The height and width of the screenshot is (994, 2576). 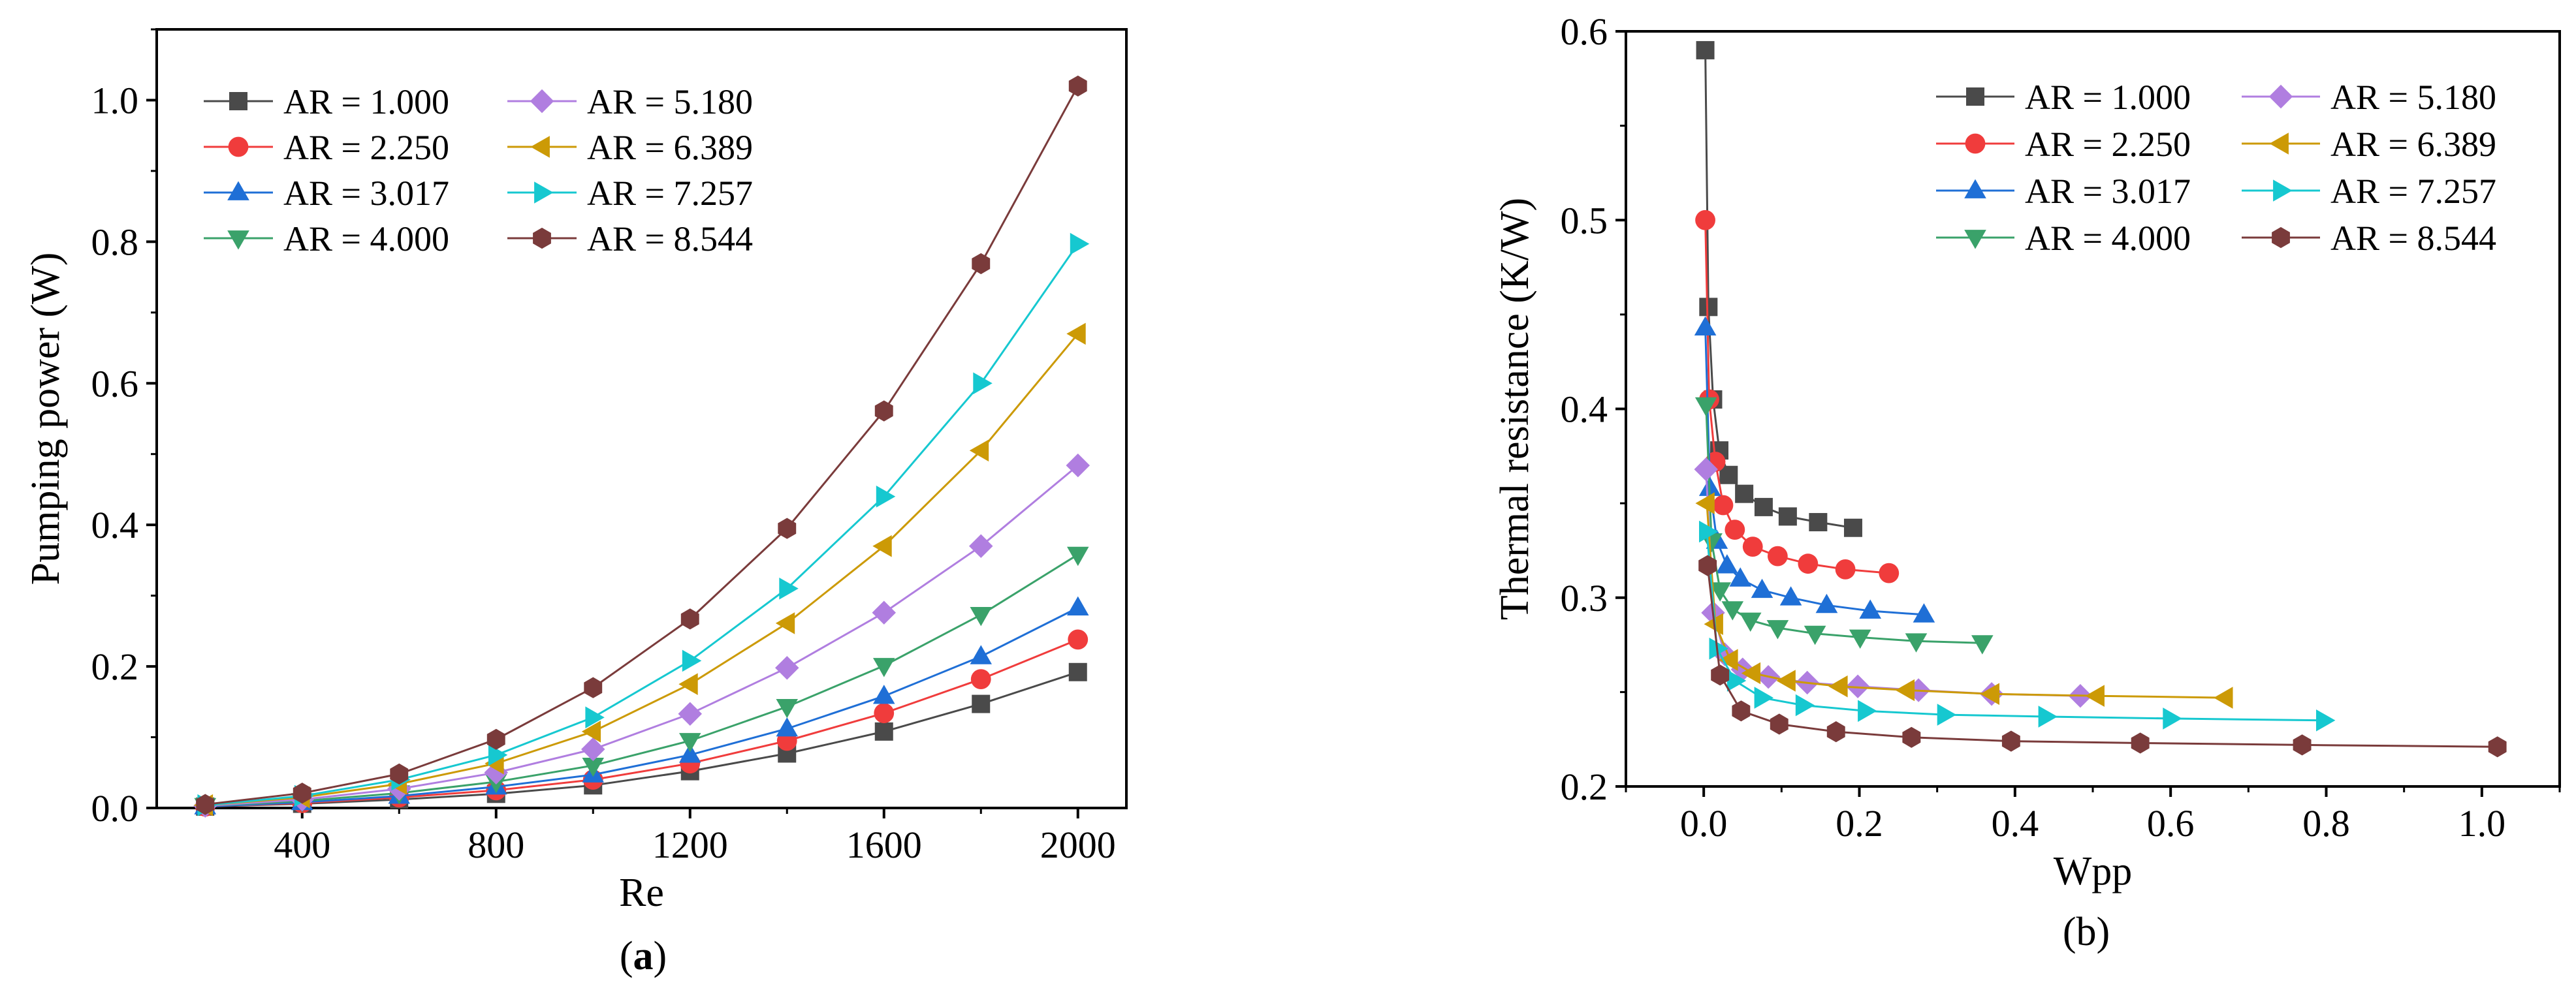 I want to click on panel-a-y-tick-label: 0.6, so click(x=115, y=383).